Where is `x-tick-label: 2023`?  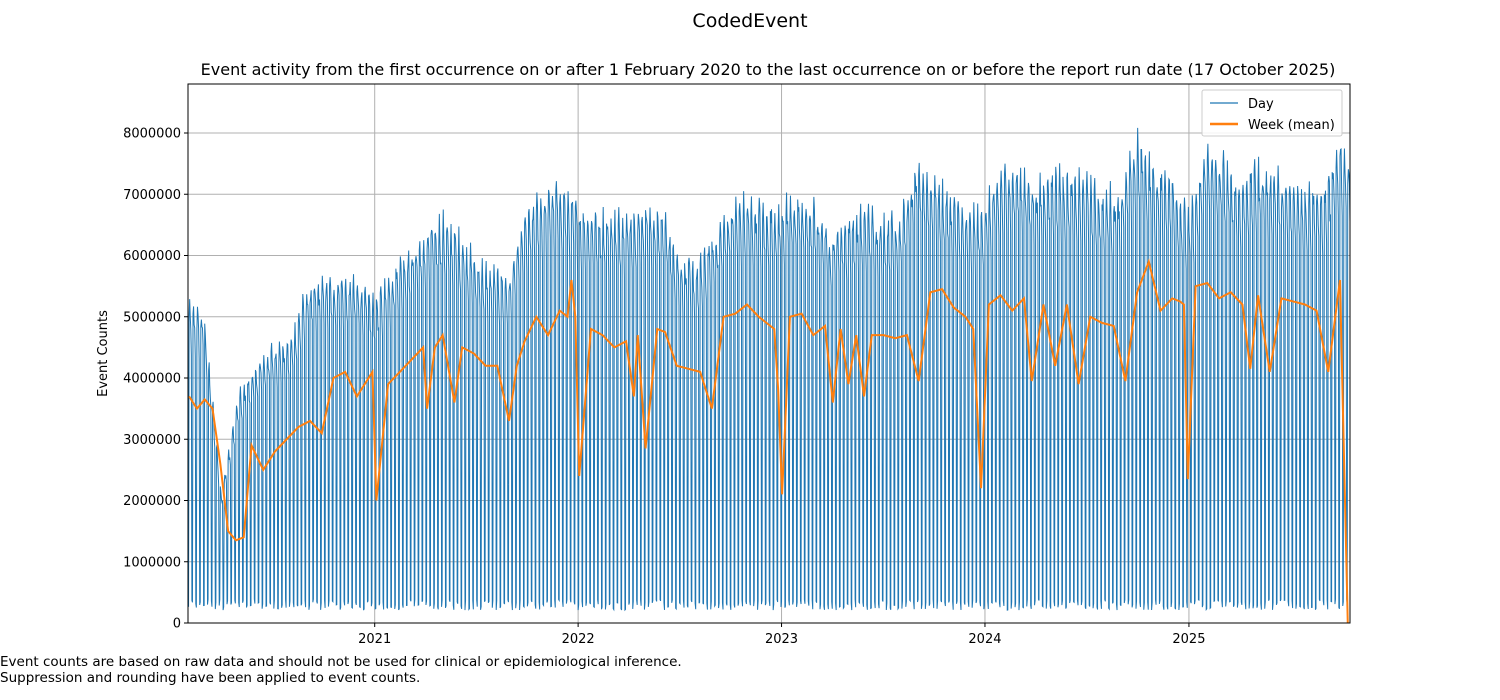 x-tick-label: 2023 is located at coordinates (781, 639).